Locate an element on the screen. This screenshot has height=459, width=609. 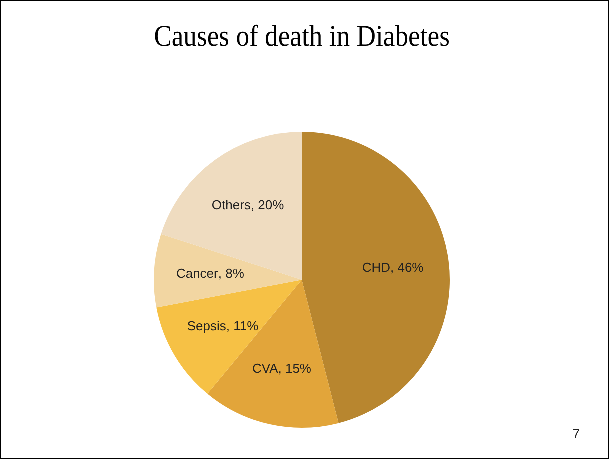
slice-label: CHD is located at coordinates (376, 268).